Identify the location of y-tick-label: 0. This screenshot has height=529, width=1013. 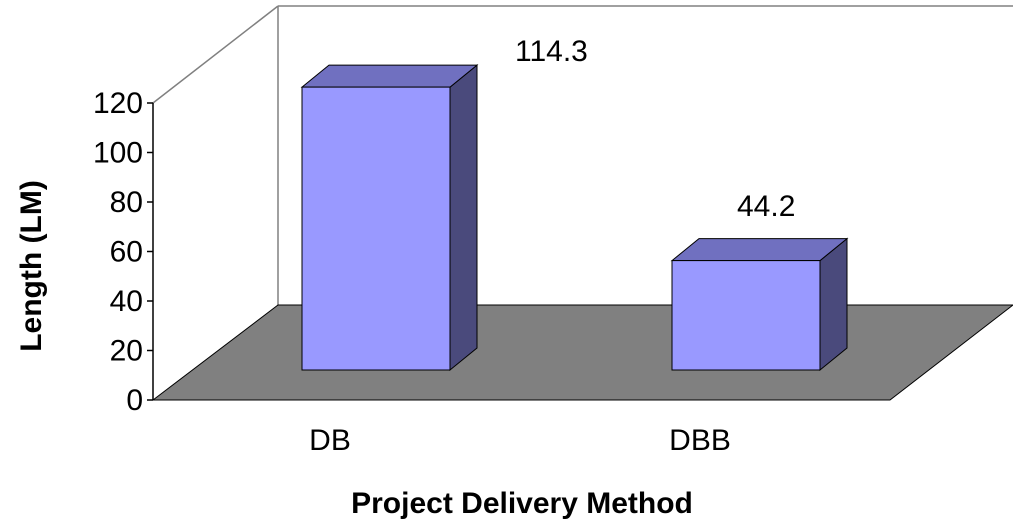
(134, 400).